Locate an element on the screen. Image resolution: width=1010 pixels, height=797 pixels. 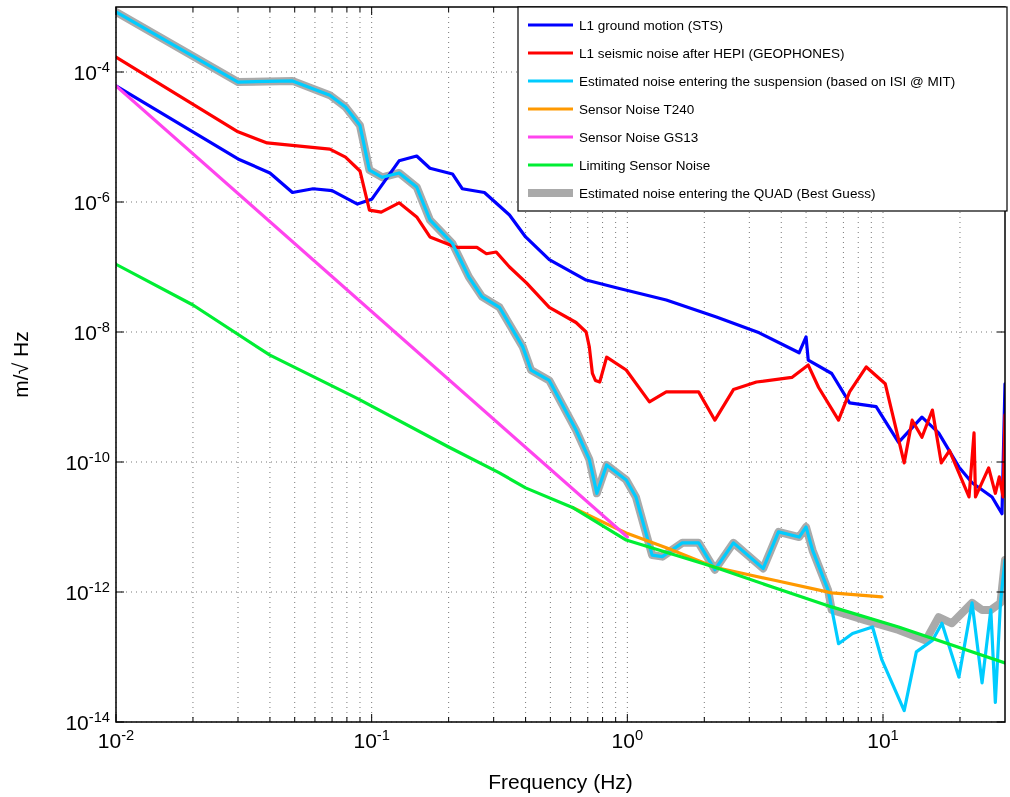
legend-label: Limiting Sensor Noise is located at coordinates (645, 165).